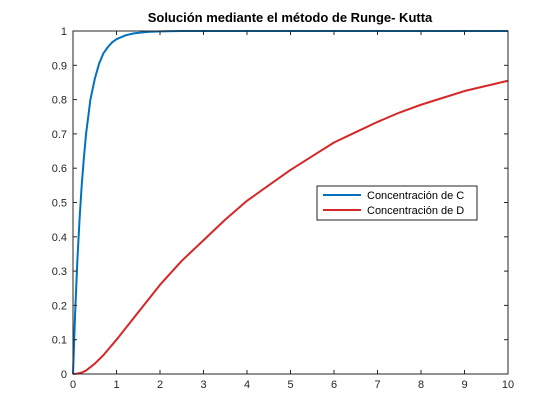 This screenshot has height=420, width=560. I want to click on y-tick-label: 0.8, so click(59, 101).